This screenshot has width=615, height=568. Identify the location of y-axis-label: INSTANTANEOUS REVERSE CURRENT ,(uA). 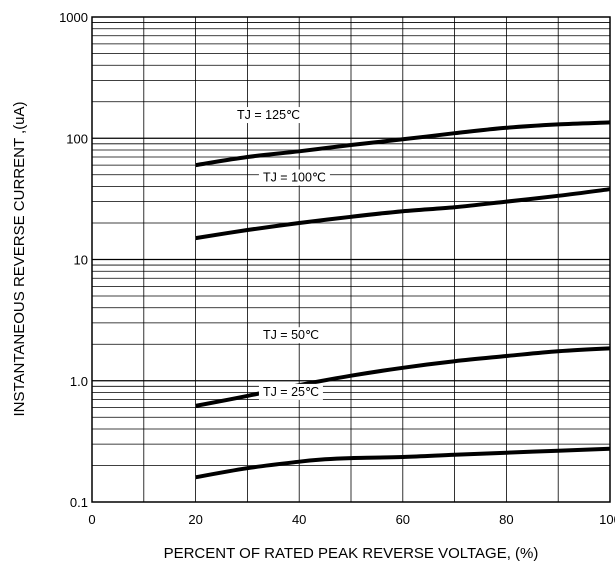
(19, 258).